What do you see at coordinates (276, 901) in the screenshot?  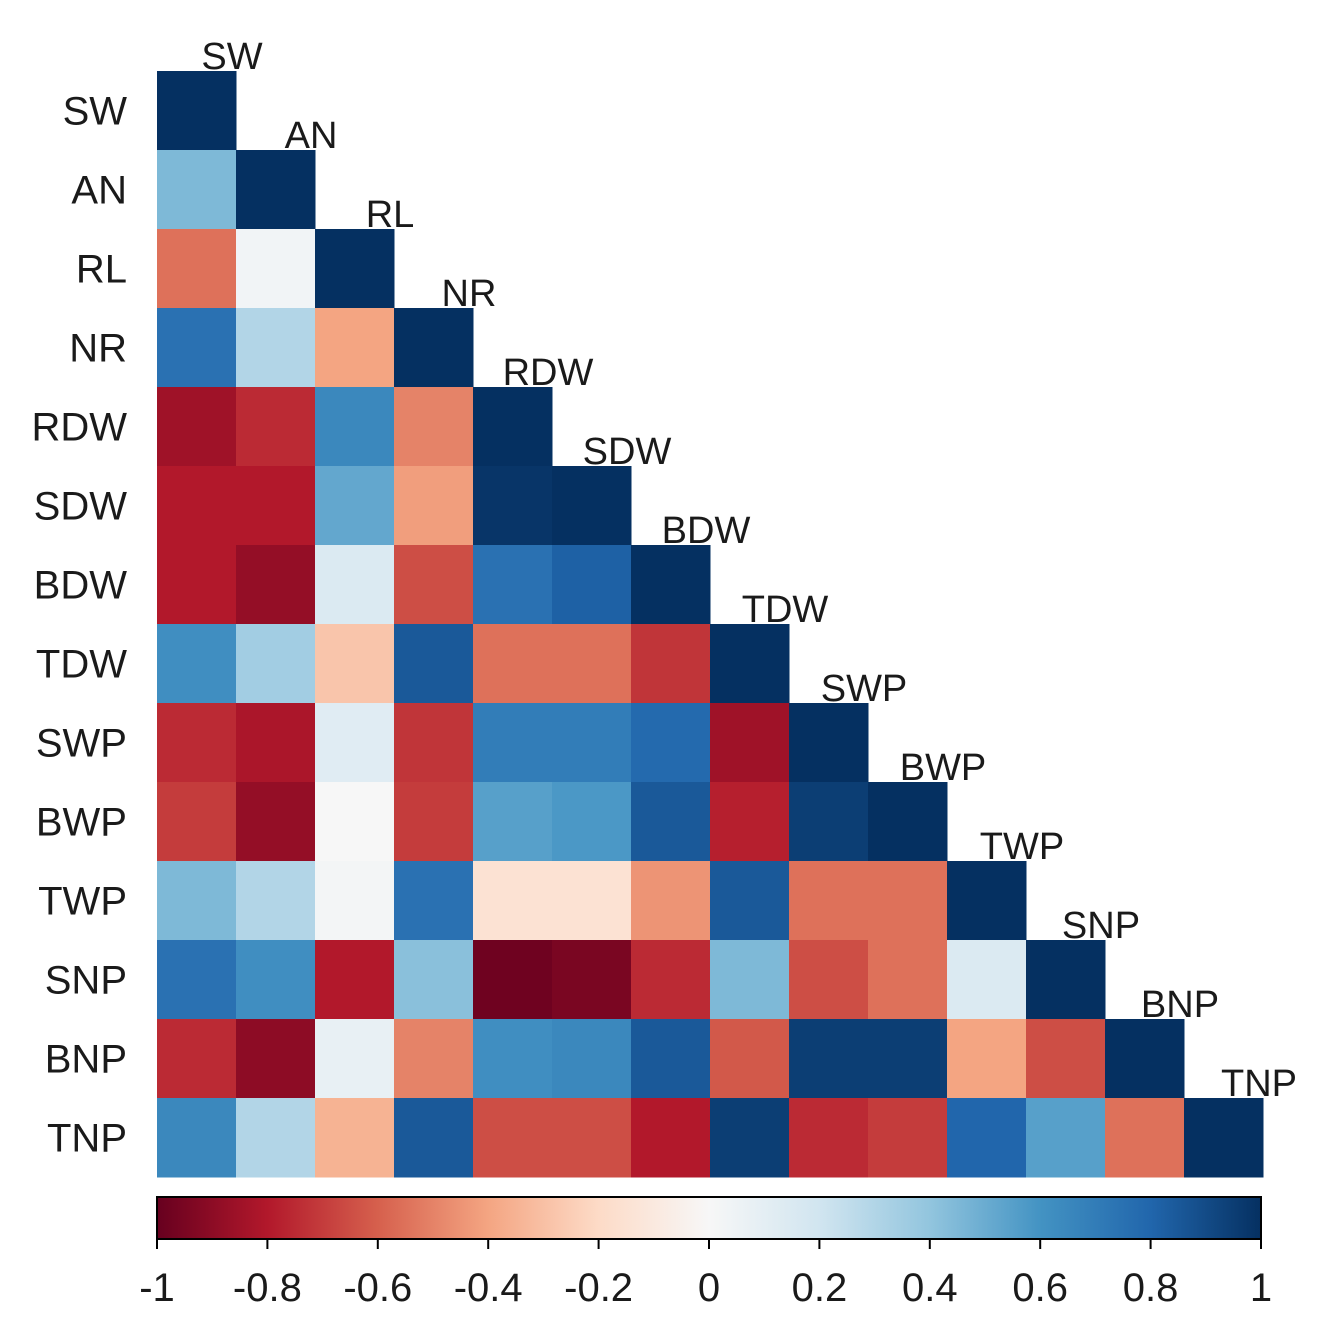 I see `cell-twp-an` at bounding box center [276, 901].